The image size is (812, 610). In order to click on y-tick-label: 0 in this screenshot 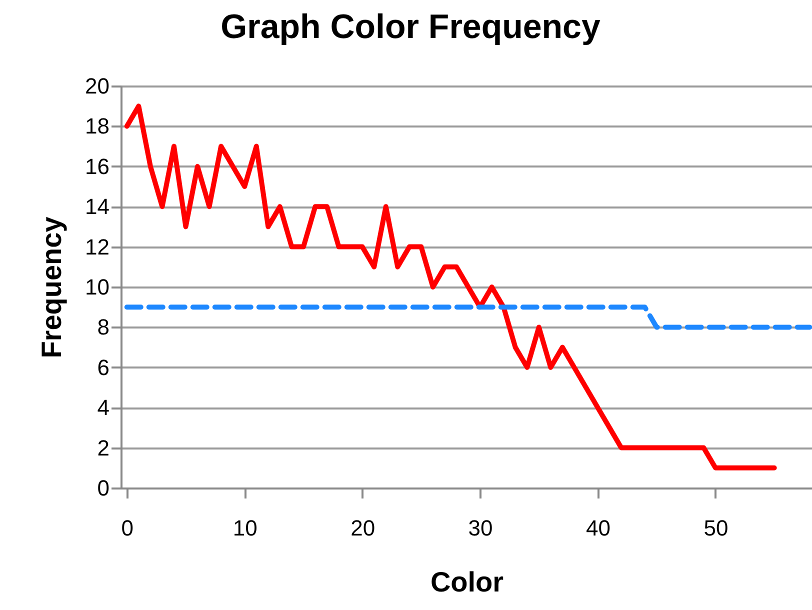, I will do `click(103, 488)`.